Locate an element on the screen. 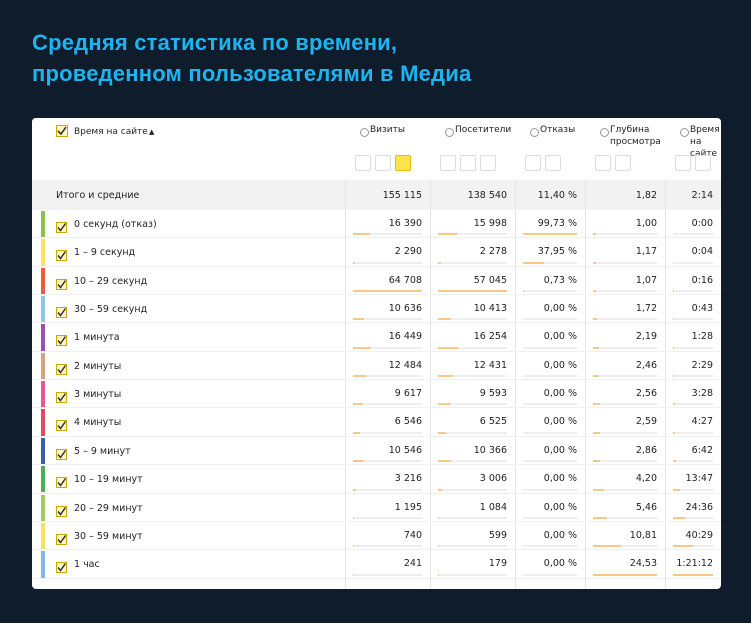  totals-label: Итого и средние is located at coordinates (98, 195).